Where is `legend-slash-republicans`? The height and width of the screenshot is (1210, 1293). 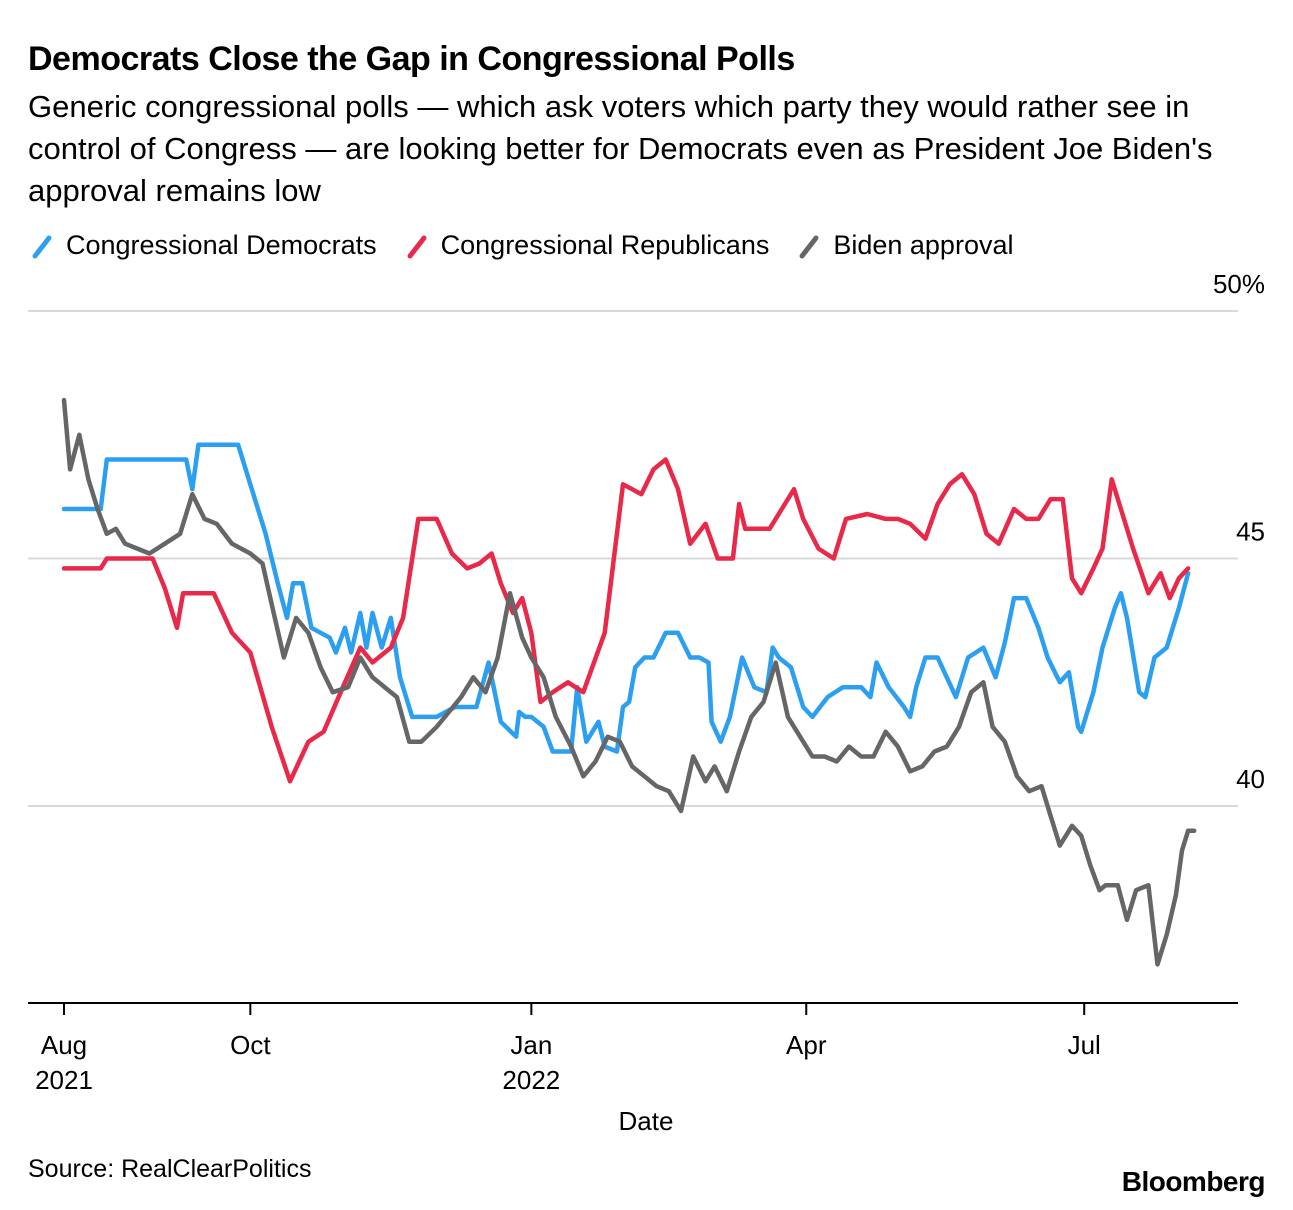 legend-slash-republicans is located at coordinates (417, 246).